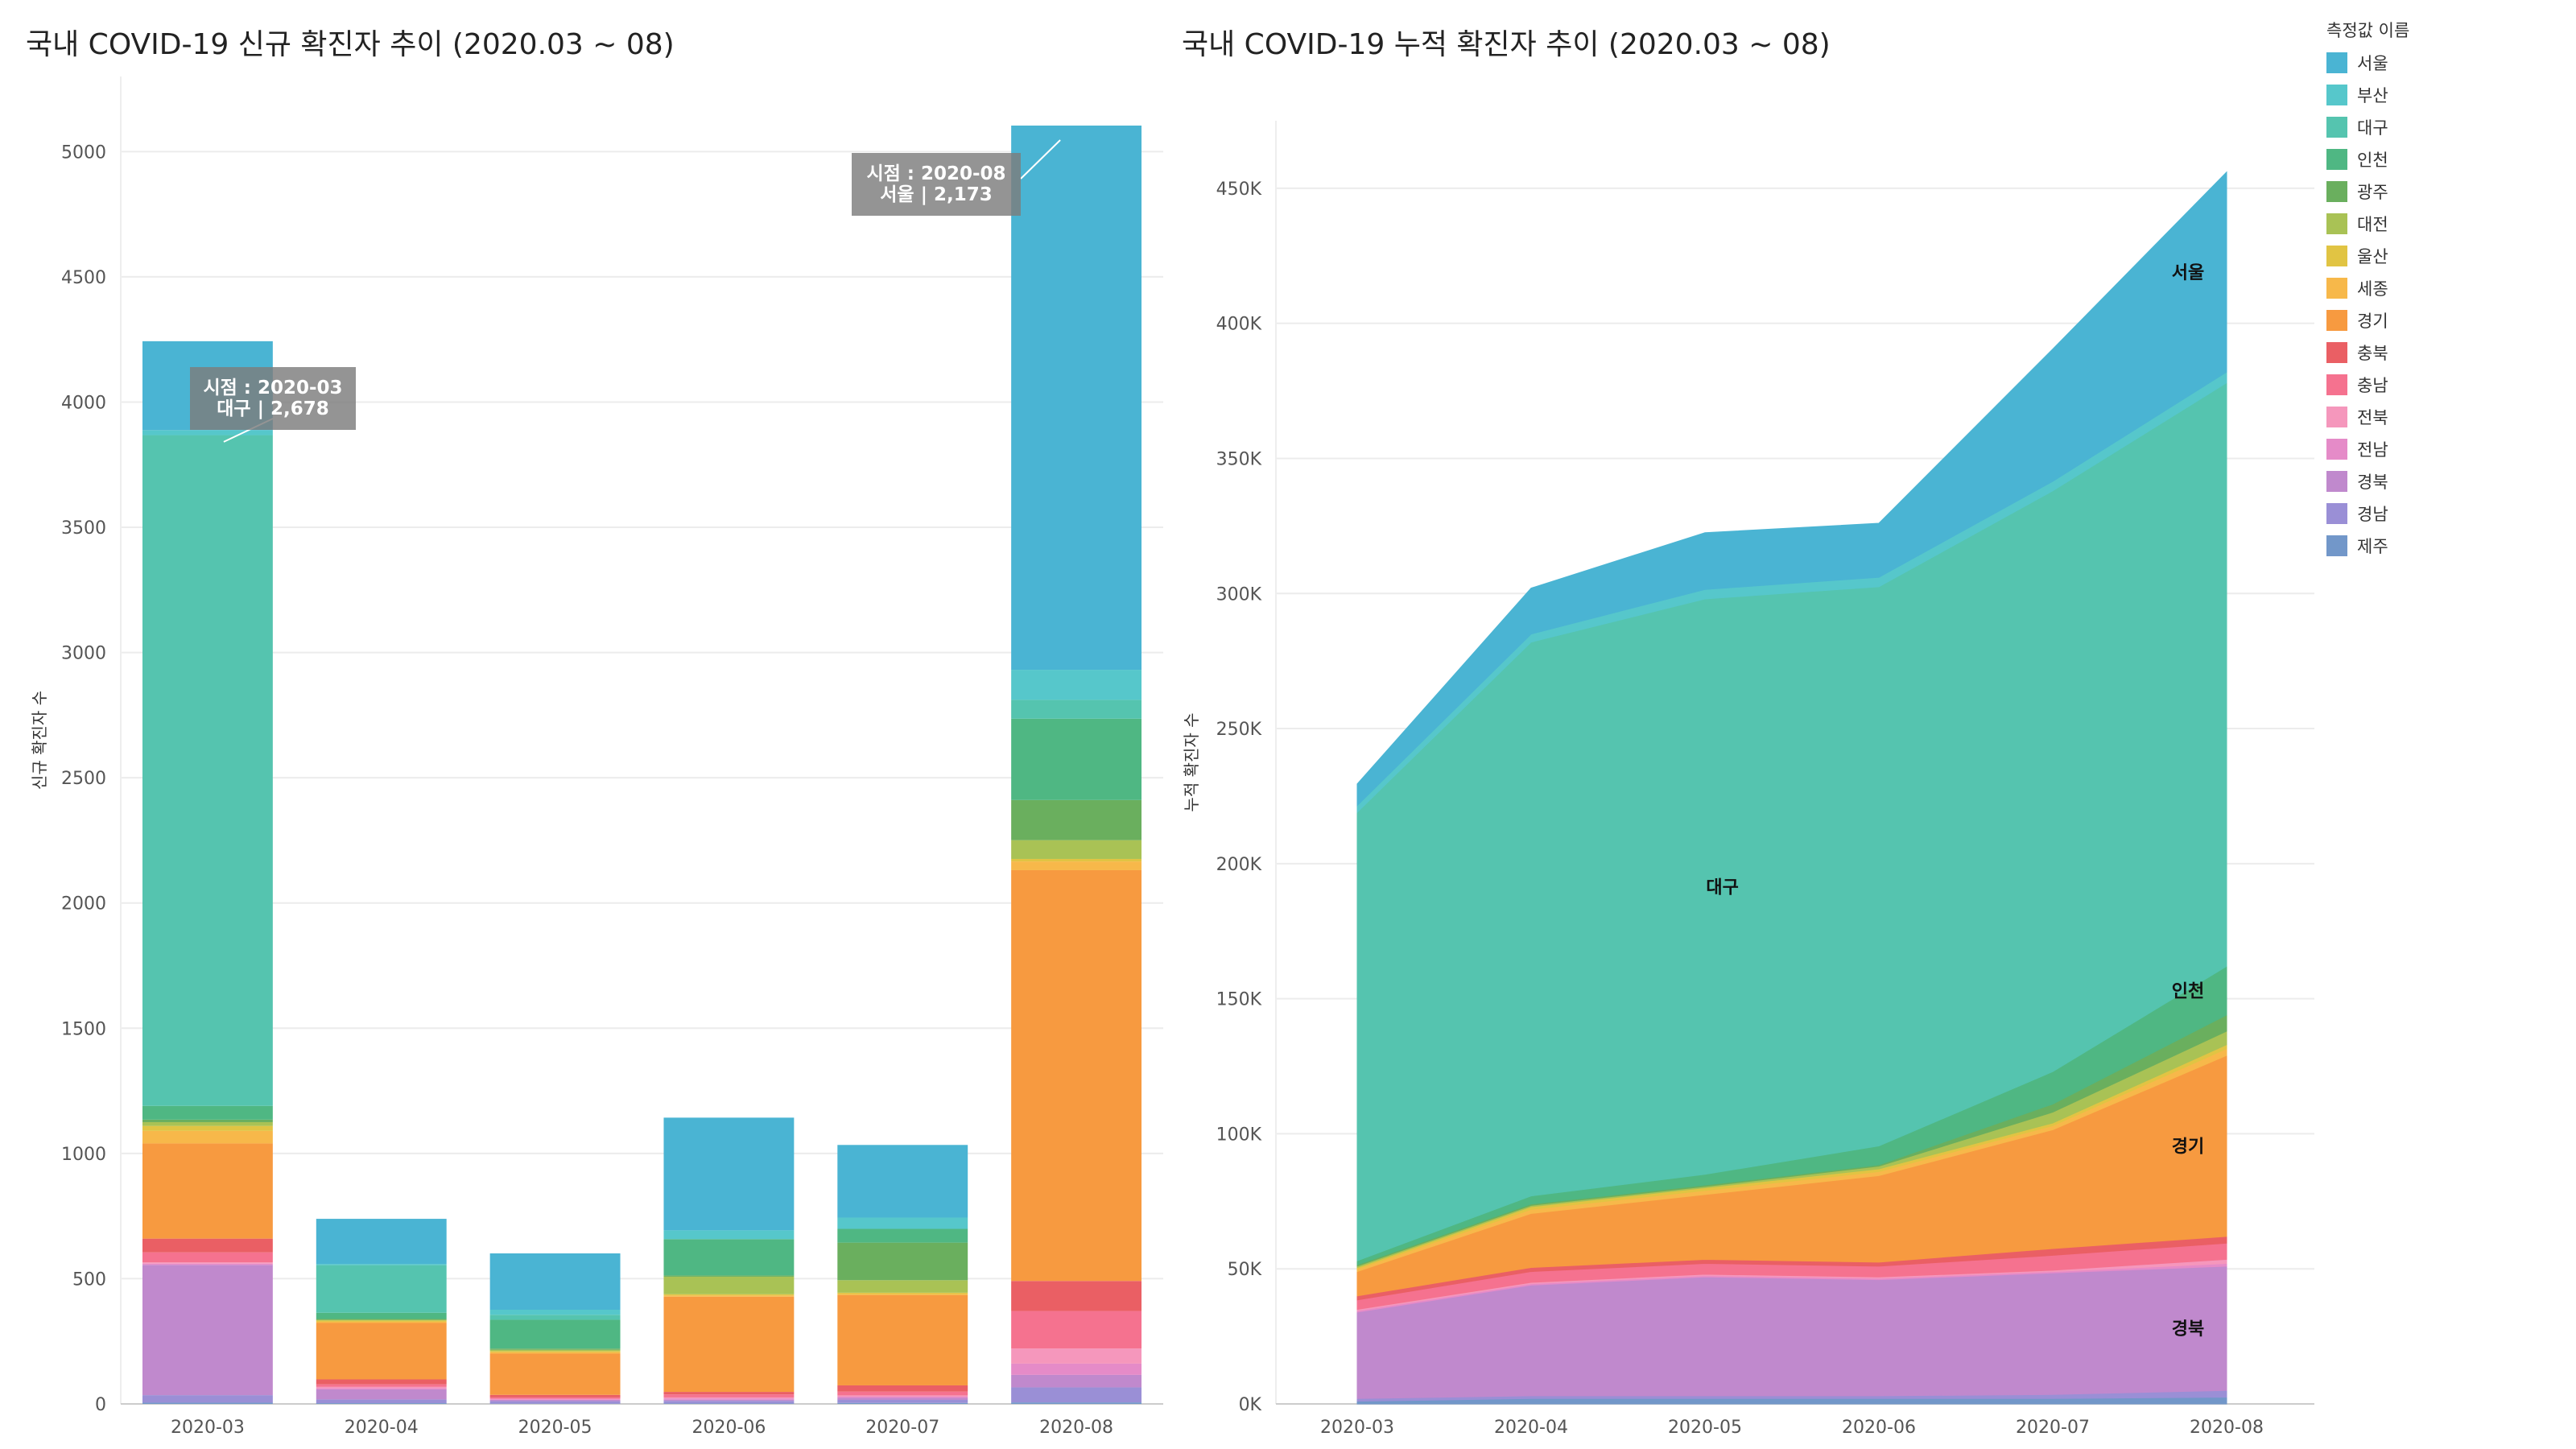 The width and height of the screenshot is (2576, 1449). Describe the element at coordinates (2372, 256) in the screenshot. I see `legend-label: 울산` at that location.